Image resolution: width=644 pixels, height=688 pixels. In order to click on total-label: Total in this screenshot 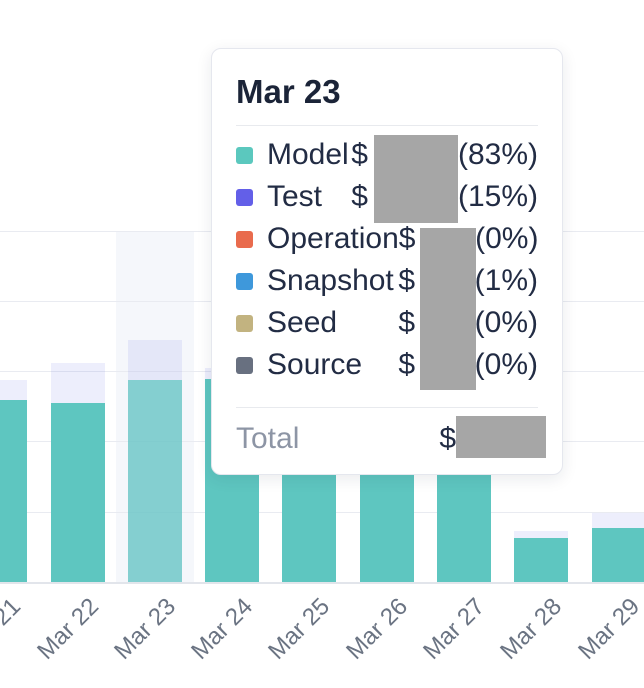, I will do `click(268, 438)`.